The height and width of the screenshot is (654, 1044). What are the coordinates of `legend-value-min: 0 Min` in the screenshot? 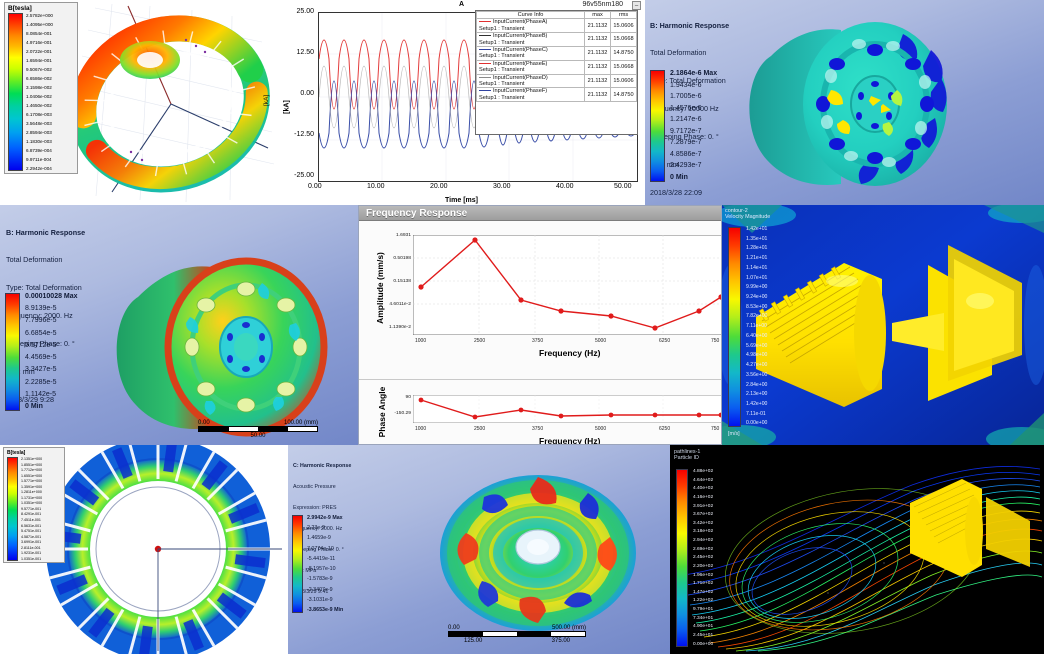 It's located at (34, 406).